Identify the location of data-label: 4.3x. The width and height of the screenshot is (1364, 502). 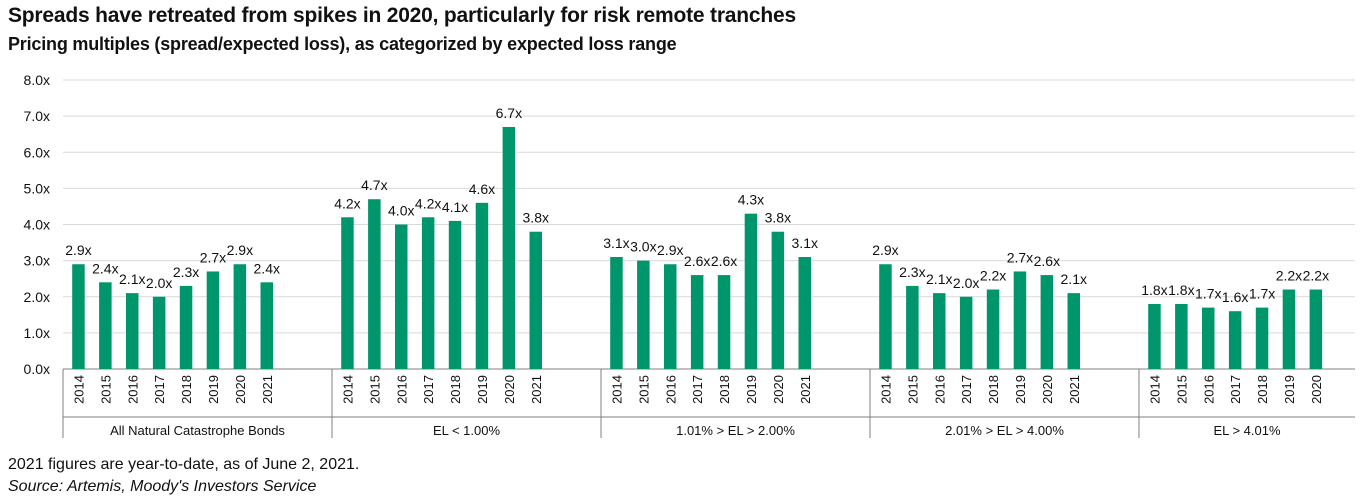
(751, 200).